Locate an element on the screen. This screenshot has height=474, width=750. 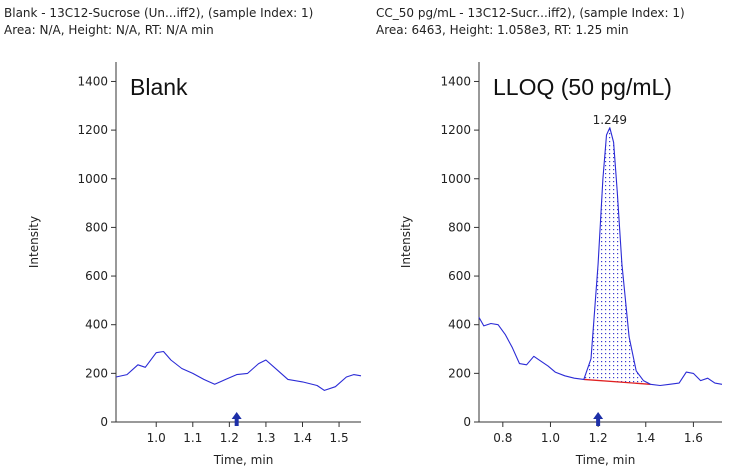
chart-label: LLOQ (50 pg/mL) is located at coordinates (582, 87).